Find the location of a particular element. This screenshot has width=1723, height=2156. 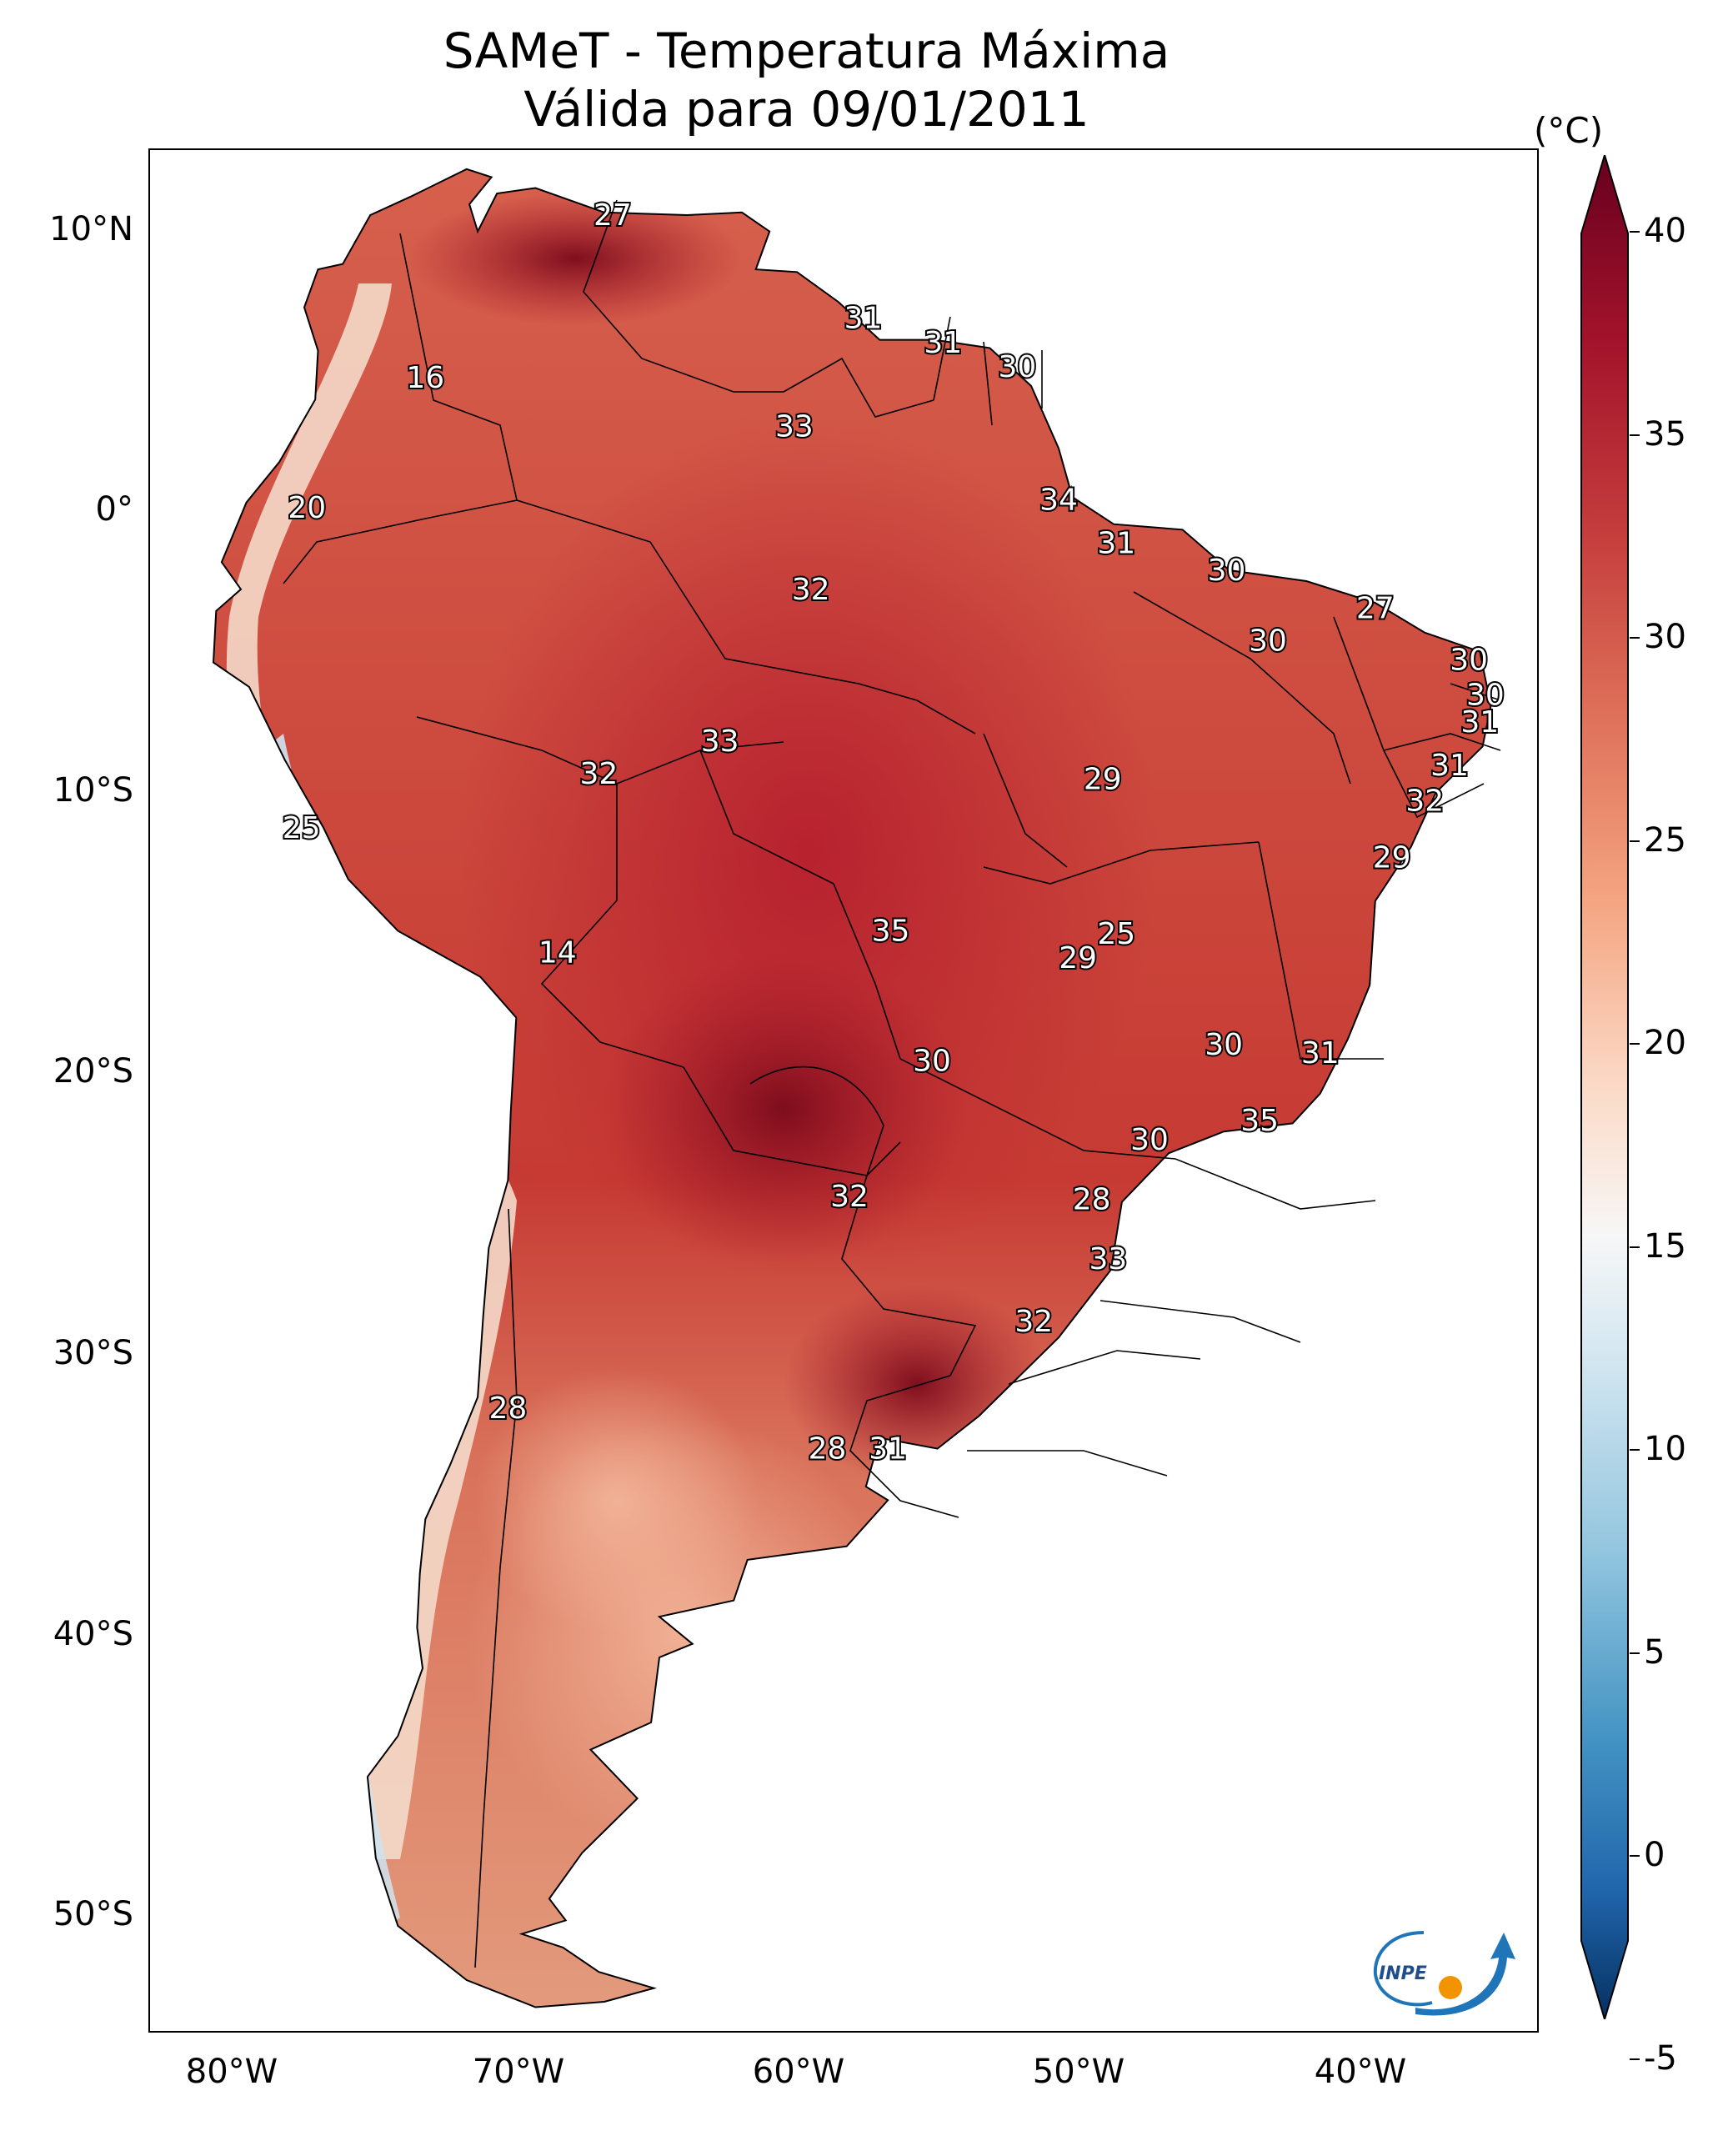

temperature-label-26: 14 is located at coordinates (558, 953).